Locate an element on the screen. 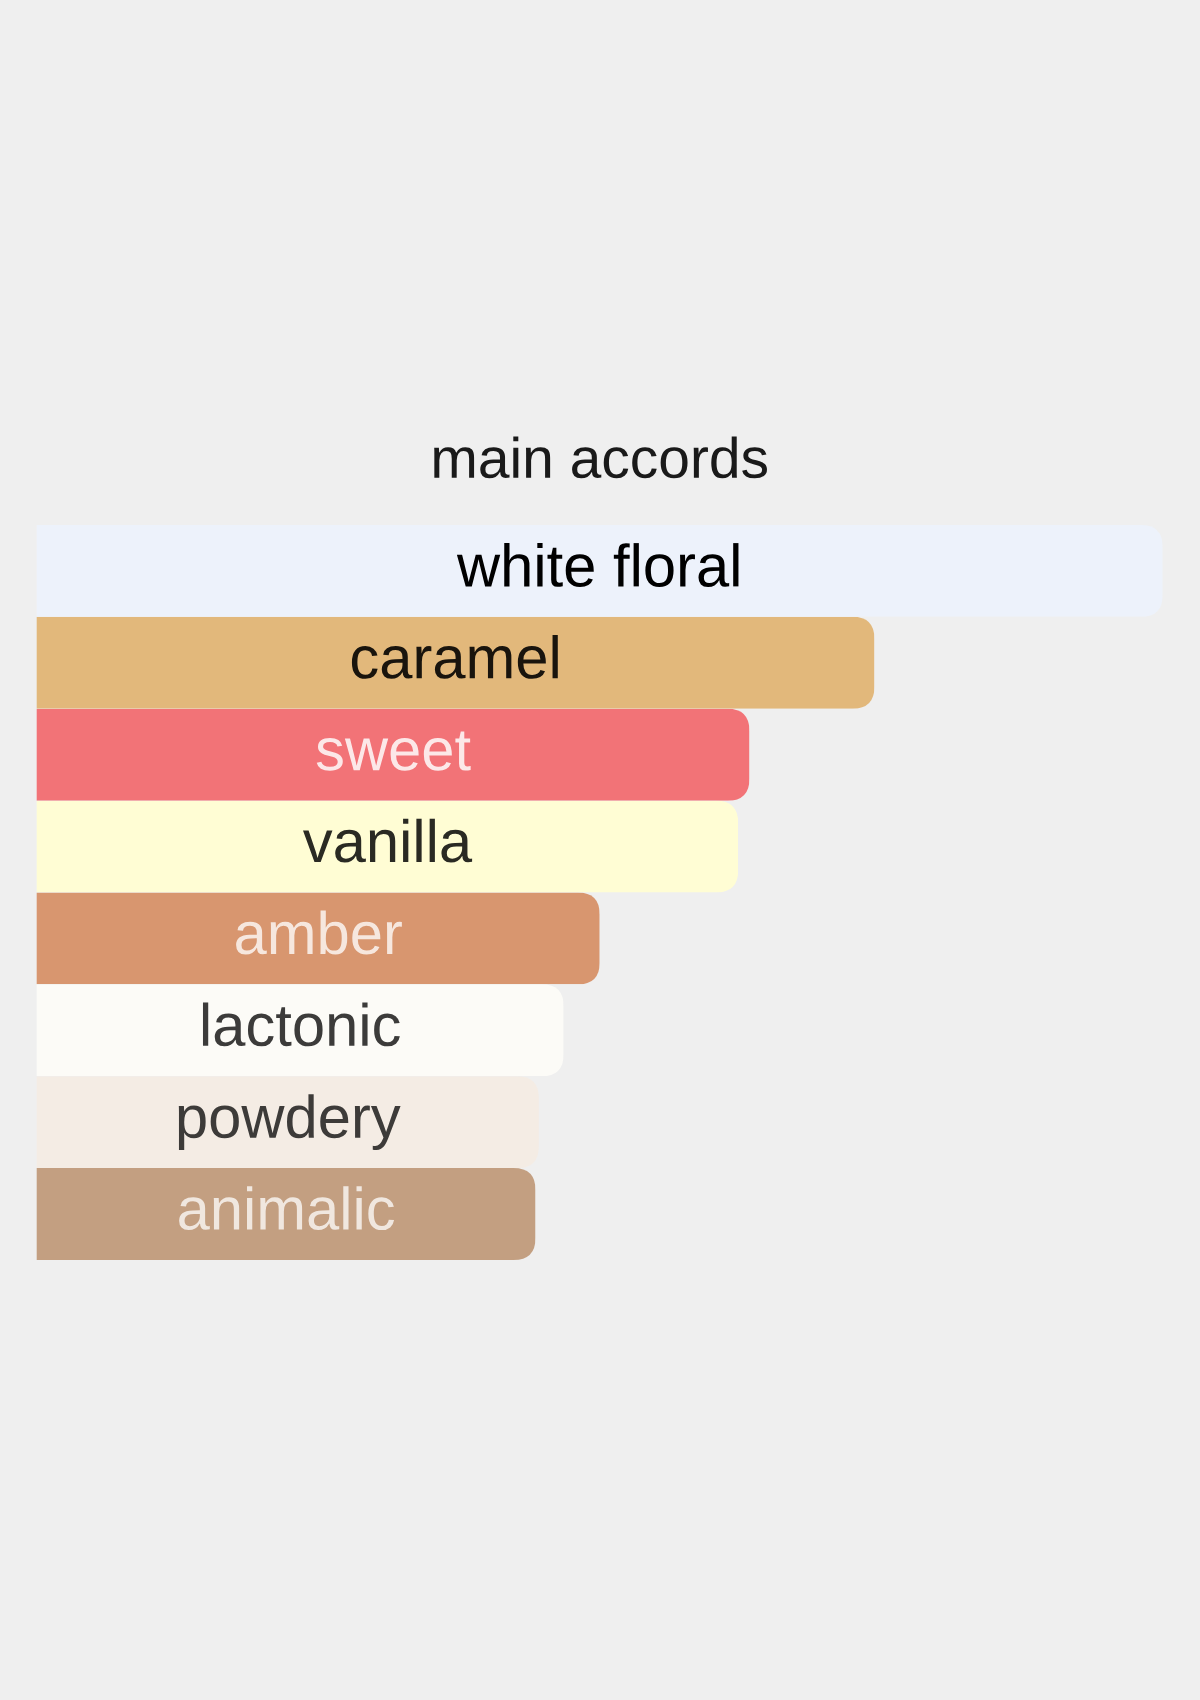 The height and width of the screenshot is (1700, 1200). y-tick-label: white floral is located at coordinates (597, 565).